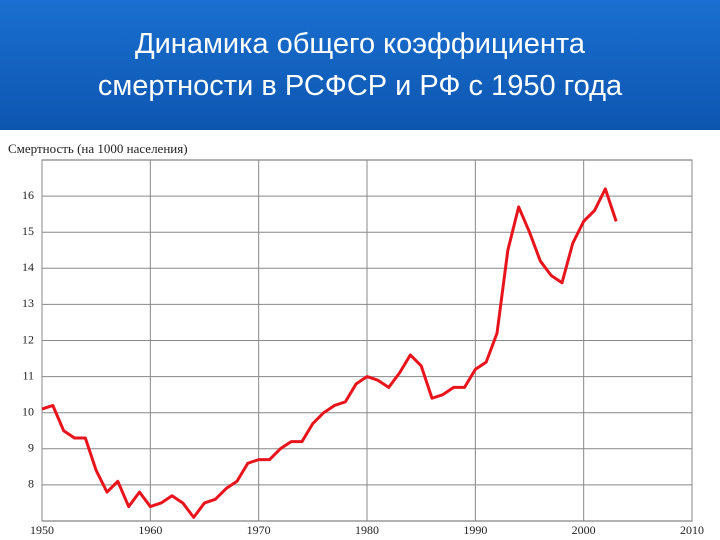  Describe the element at coordinates (367, 530) in the screenshot. I see `x-tick-label: 1980` at that location.